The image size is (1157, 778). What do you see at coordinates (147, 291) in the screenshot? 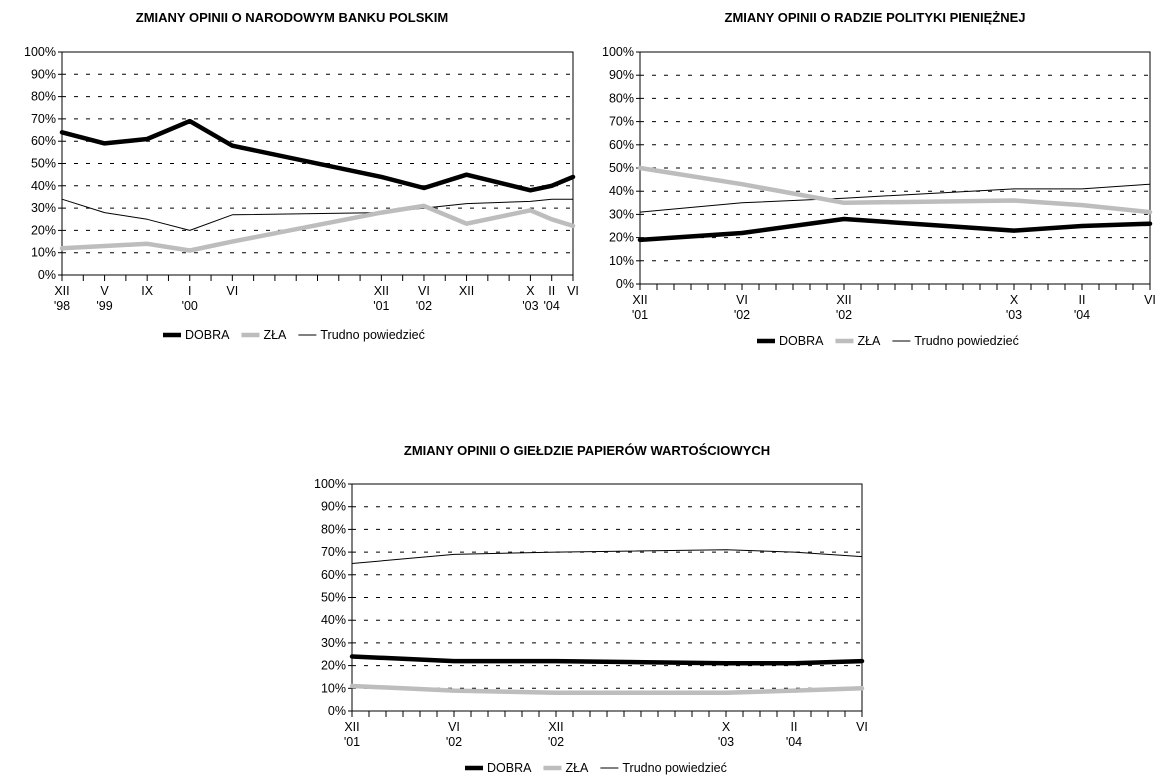
I see `x-tick-label: IX` at bounding box center [147, 291].